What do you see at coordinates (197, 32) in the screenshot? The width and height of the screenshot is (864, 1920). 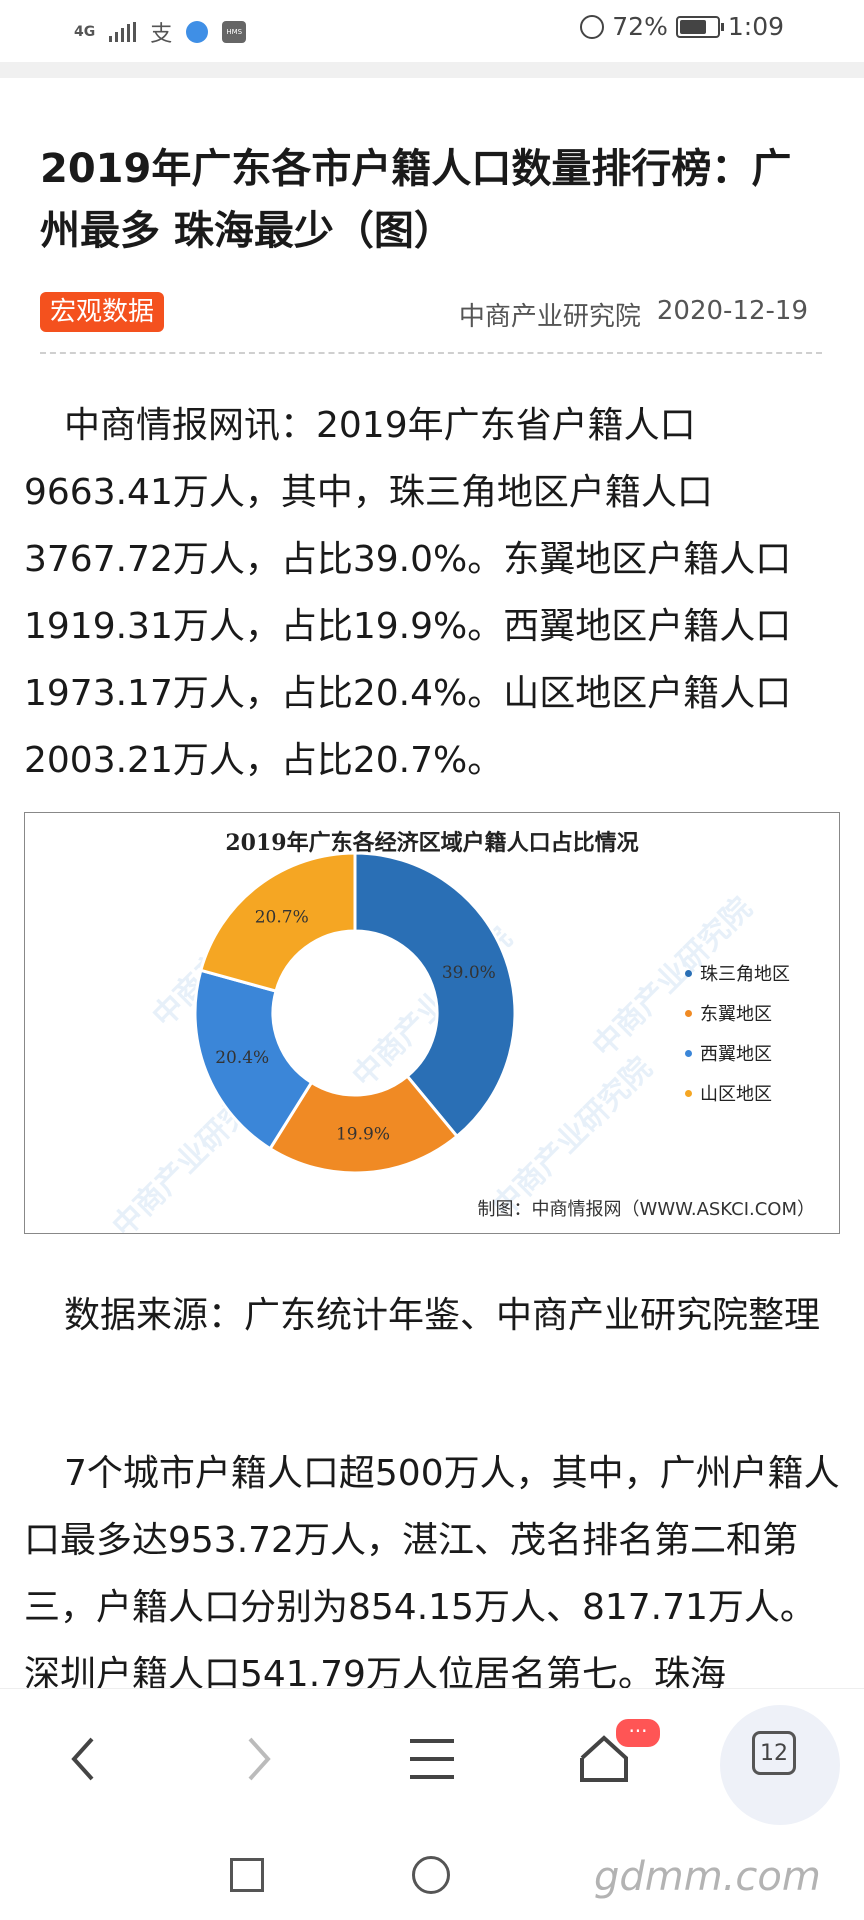 I see `browser-notification-icon` at bounding box center [197, 32].